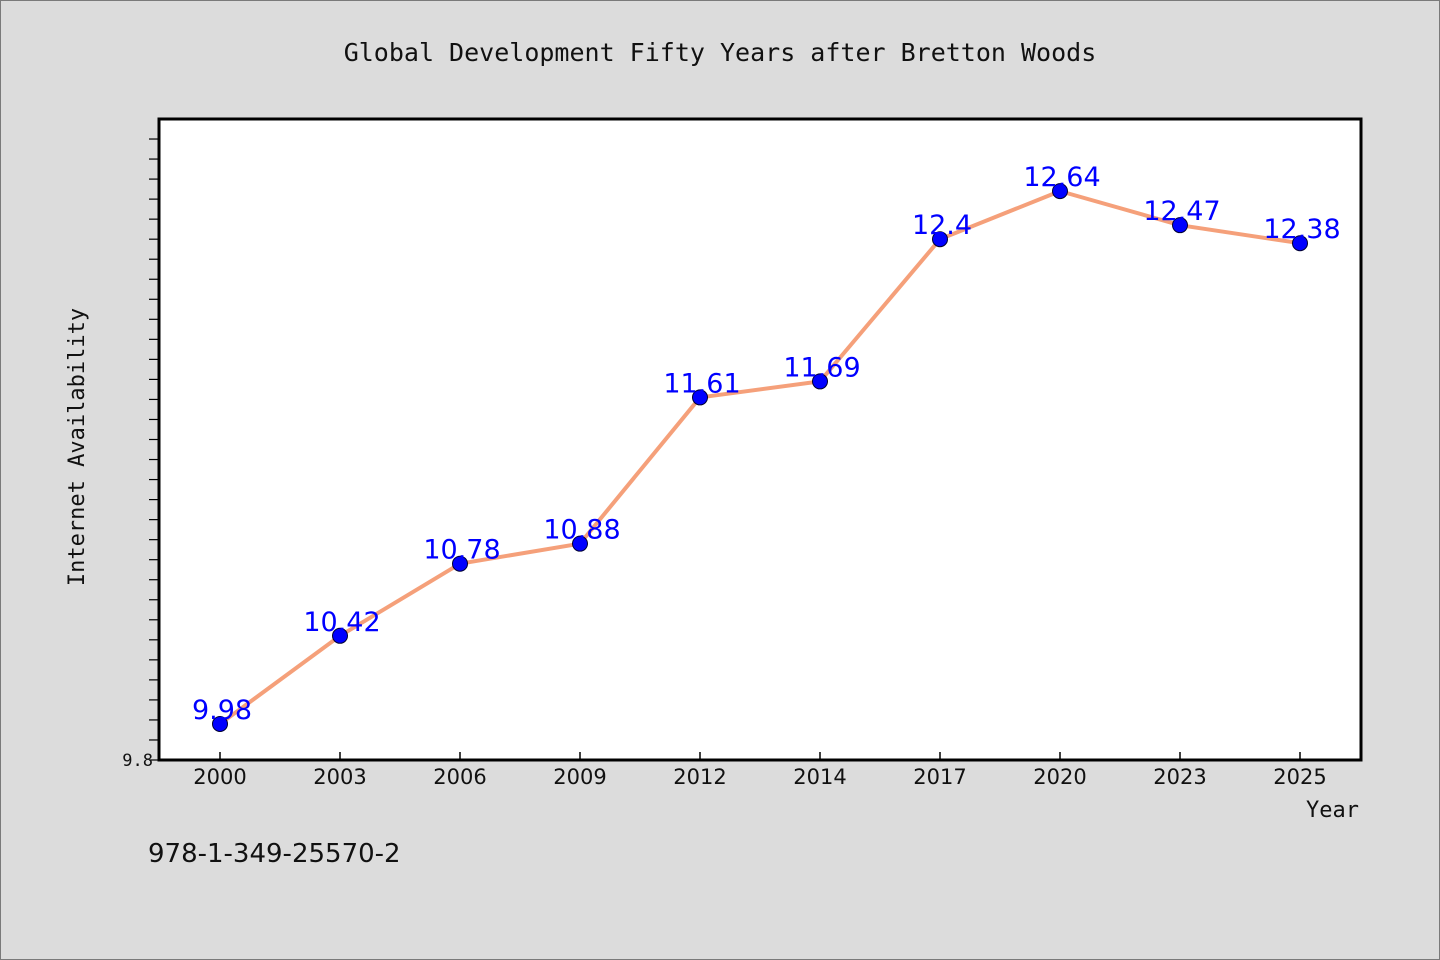 The height and width of the screenshot is (960, 1440). I want to click on data-label: 9.98, so click(222, 710).